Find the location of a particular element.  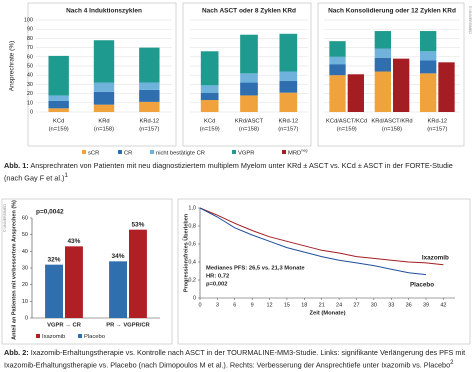

legend-label: Placebo is located at coordinates (94, 337).